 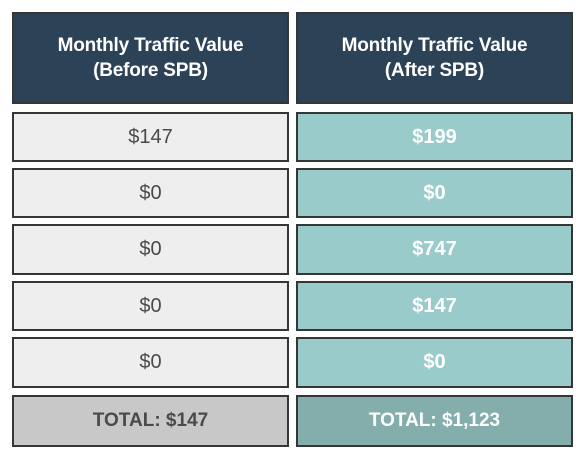 I want to click on header-after-line1: Monthly Traffic Value, so click(x=434, y=45).